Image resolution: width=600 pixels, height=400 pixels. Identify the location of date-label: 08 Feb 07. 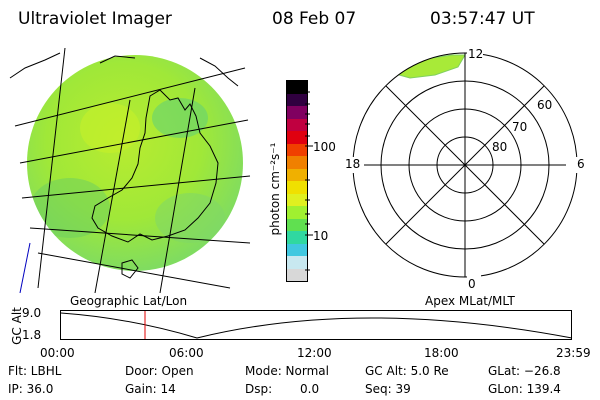
(314, 19).